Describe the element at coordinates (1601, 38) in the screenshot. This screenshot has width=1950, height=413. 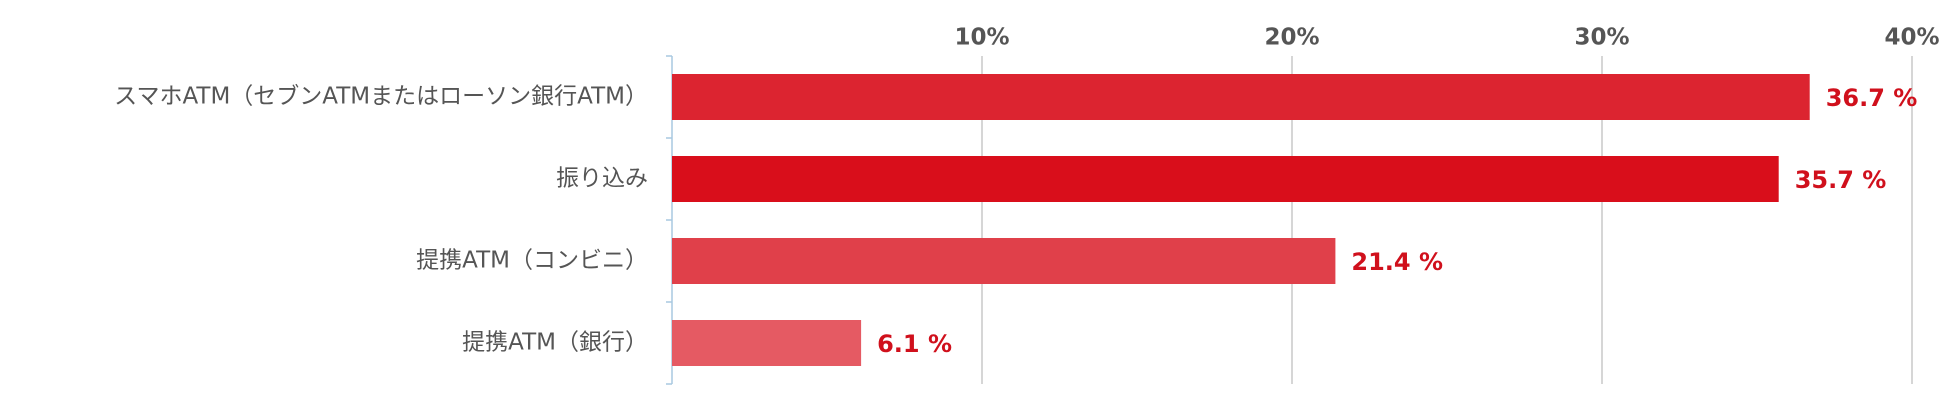
I see `x-tick-label: 30%` at that location.